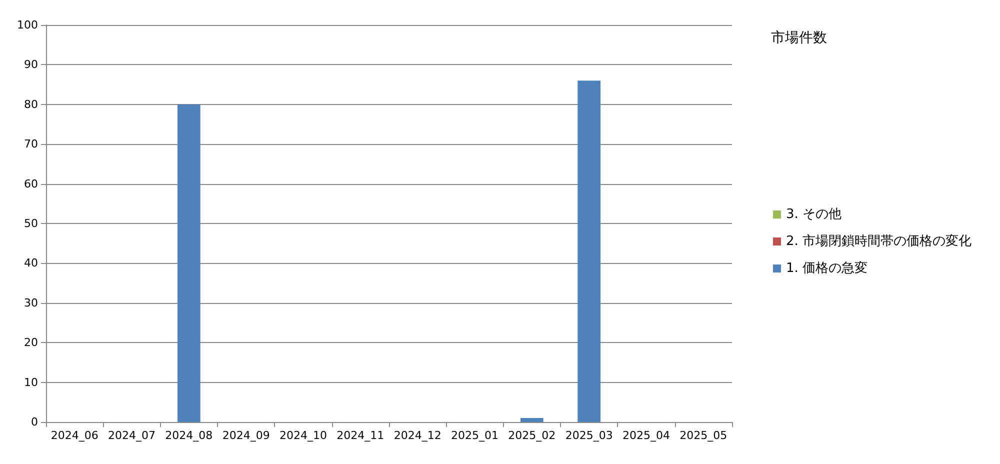  What do you see at coordinates (31, 223) in the screenshot?
I see `y-tick-label: 50` at bounding box center [31, 223].